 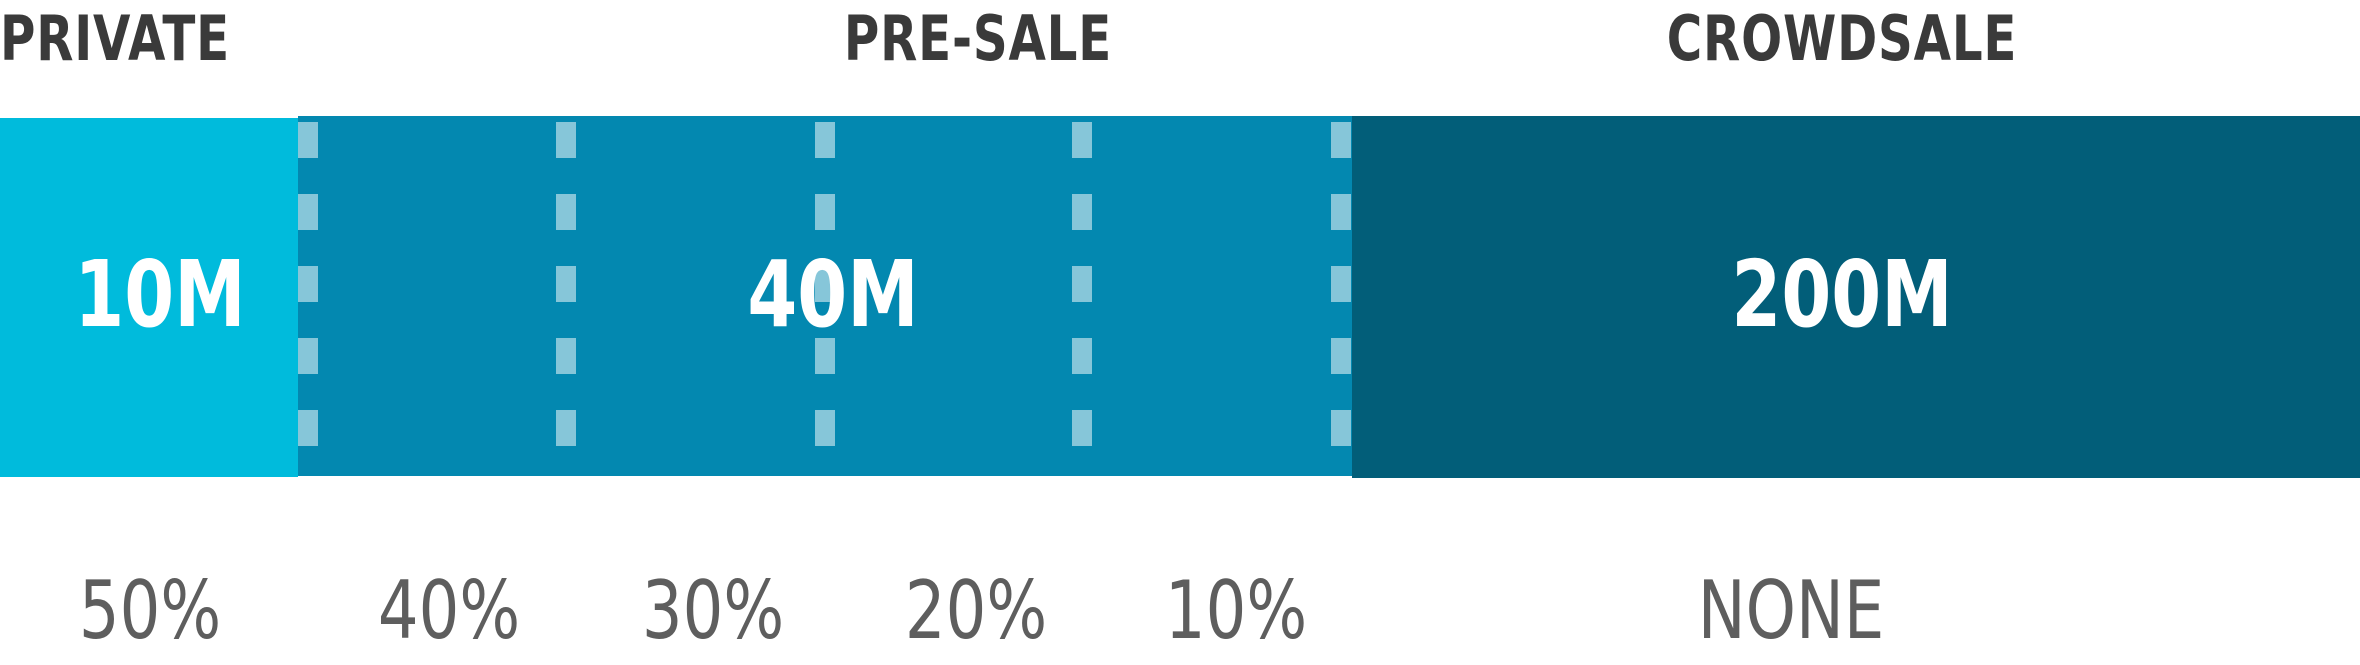 What do you see at coordinates (160, 294) in the screenshot?
I see `private-stage-amount: 10M` at bounding box center [160, 294].